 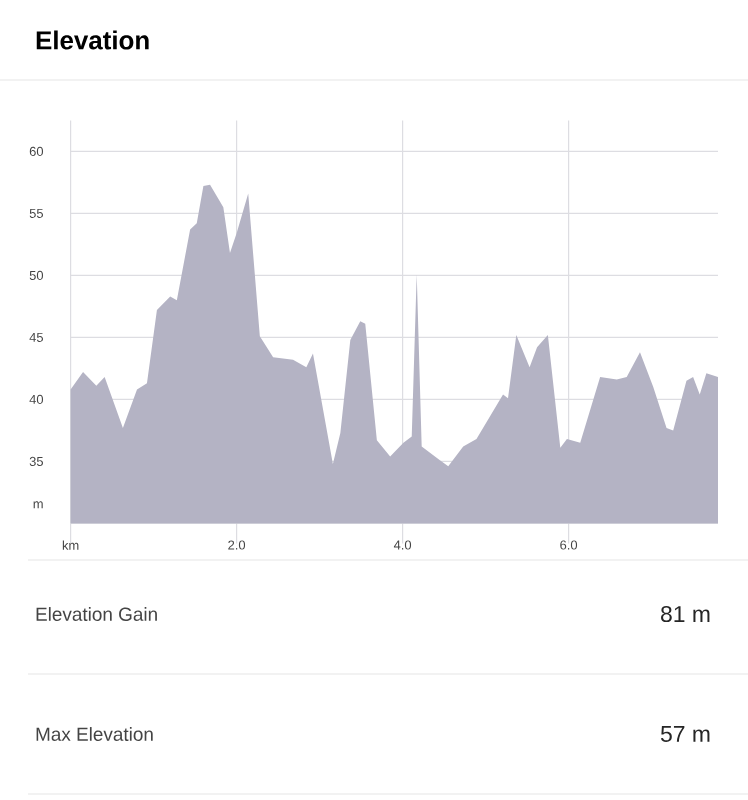 I want to click on text: Max Elevation, so click(x=94, y=734).